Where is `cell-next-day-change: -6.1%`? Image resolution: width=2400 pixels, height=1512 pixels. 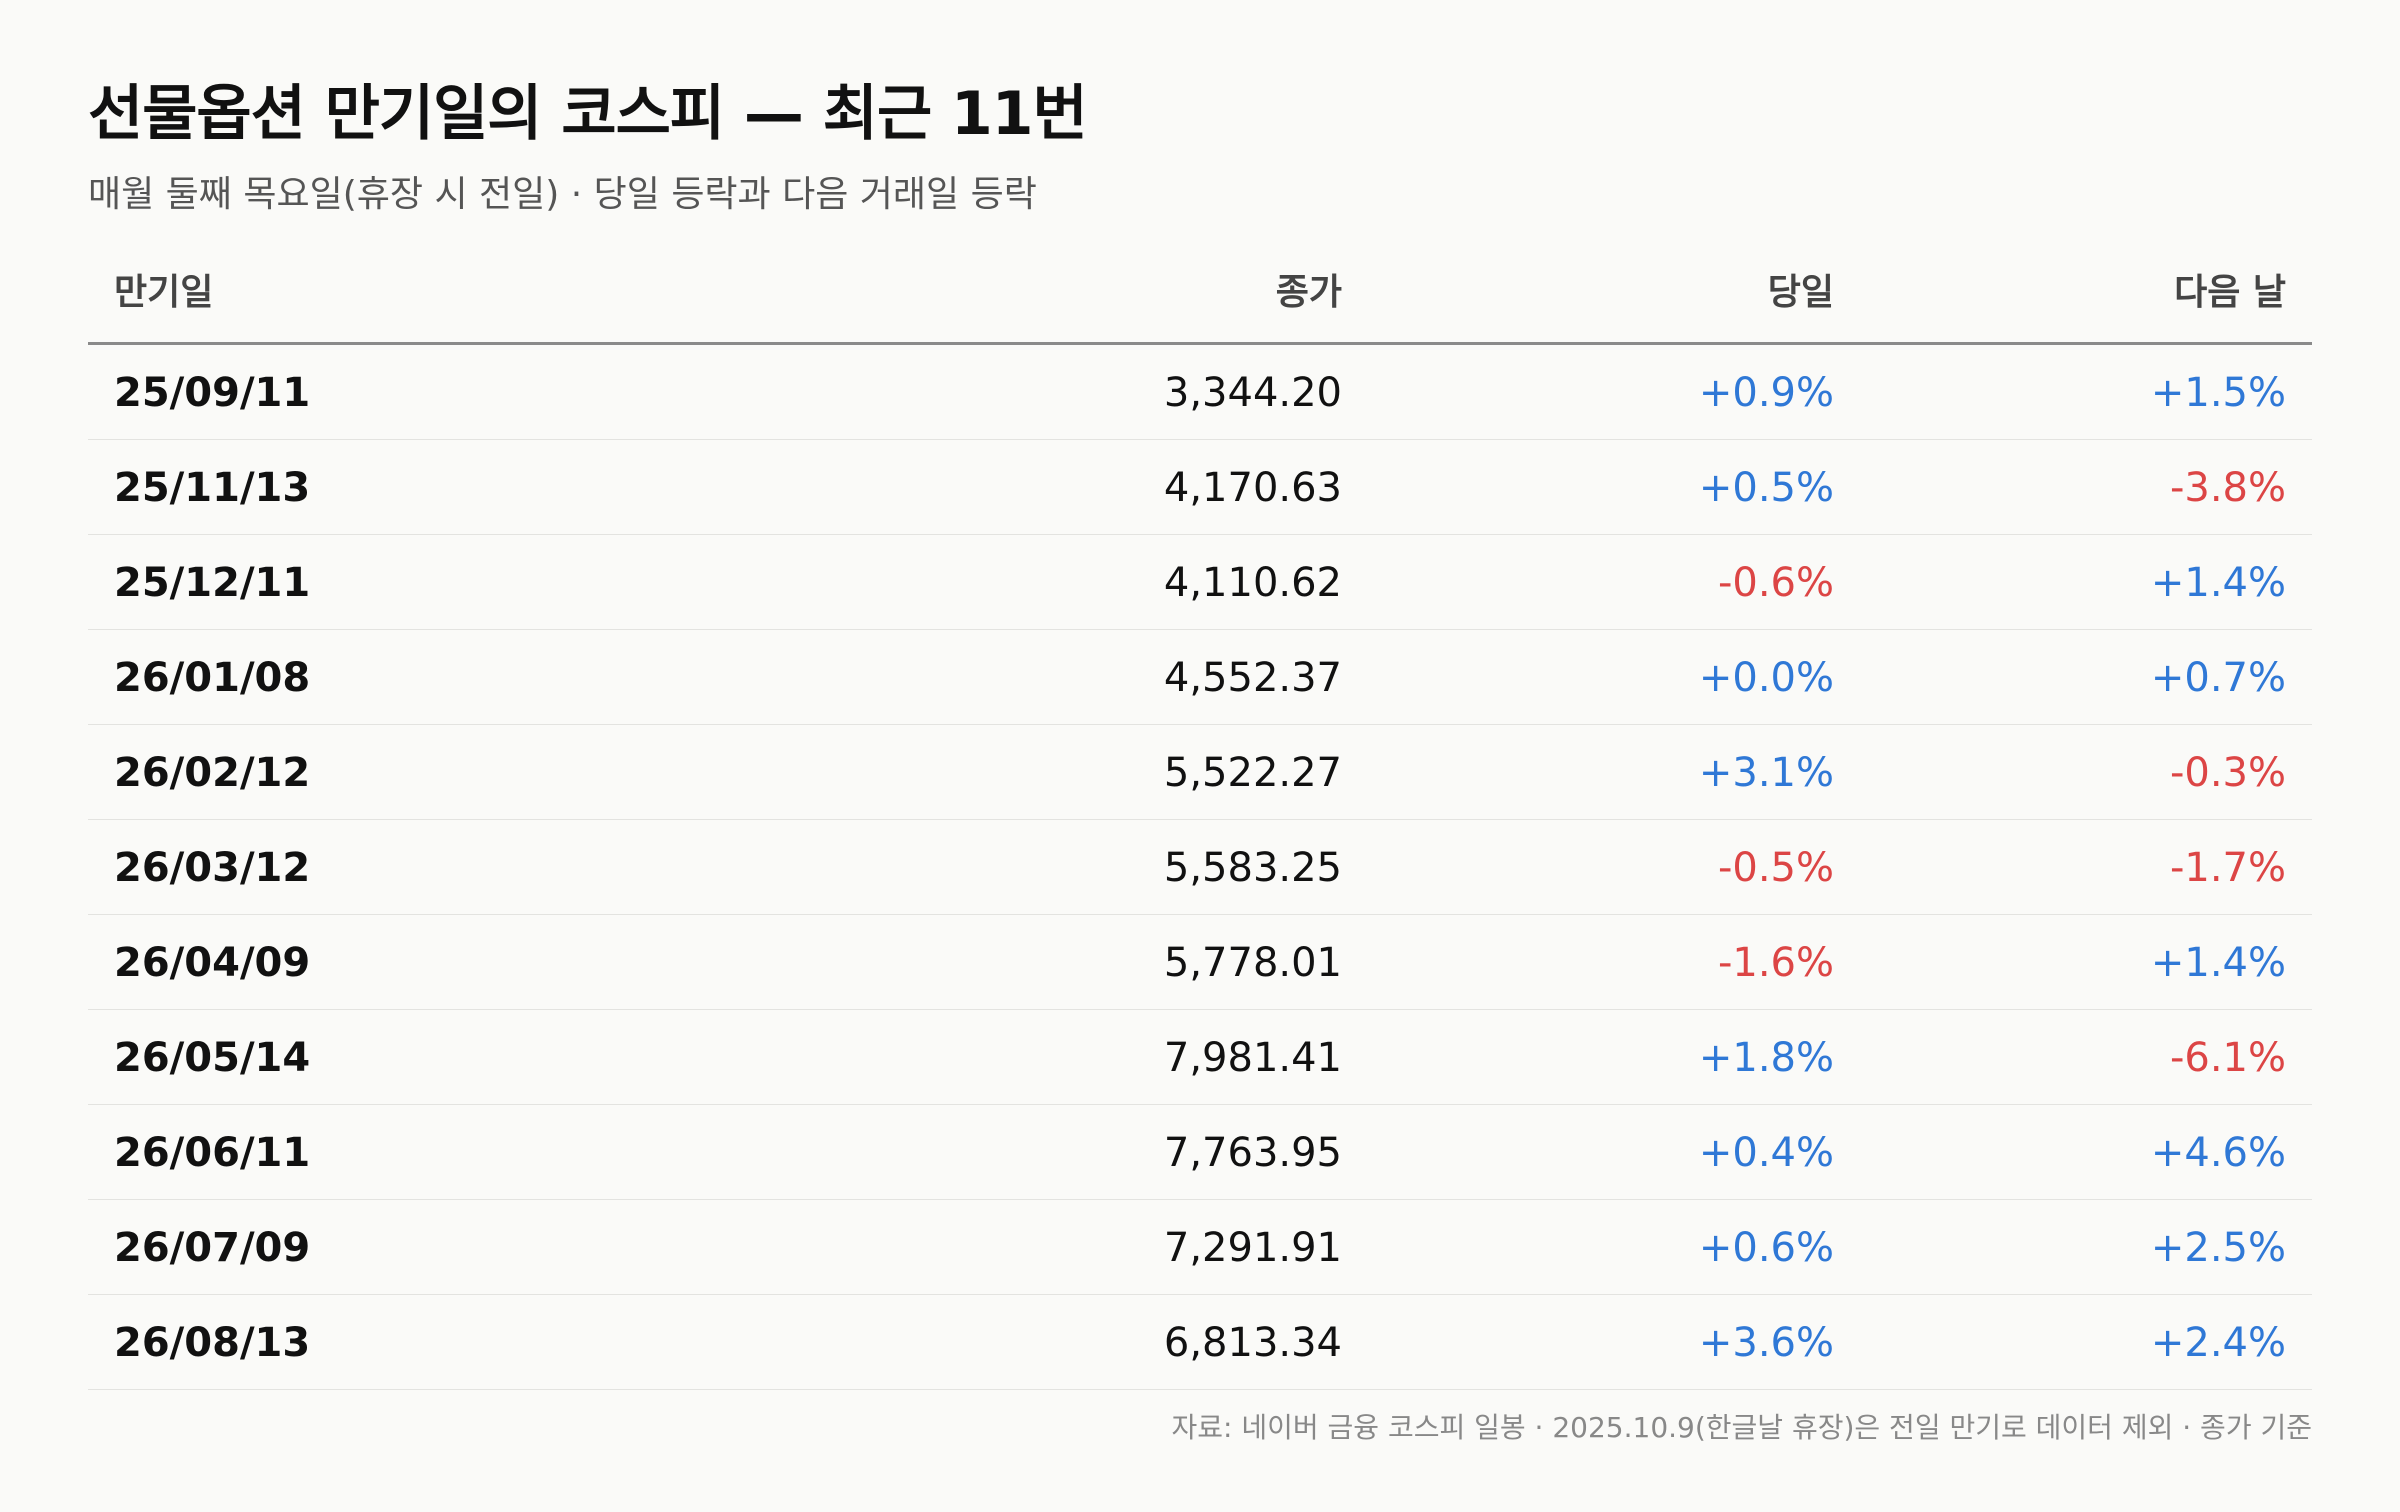
cell-next-day-change: -6.1% is located at coordinates (2227, 1058).